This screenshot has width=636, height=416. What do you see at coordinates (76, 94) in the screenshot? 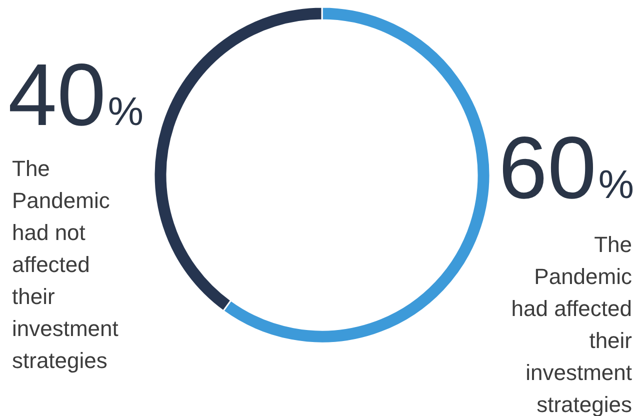
I see `data-label: 40%` at bounding box center [76, 94].